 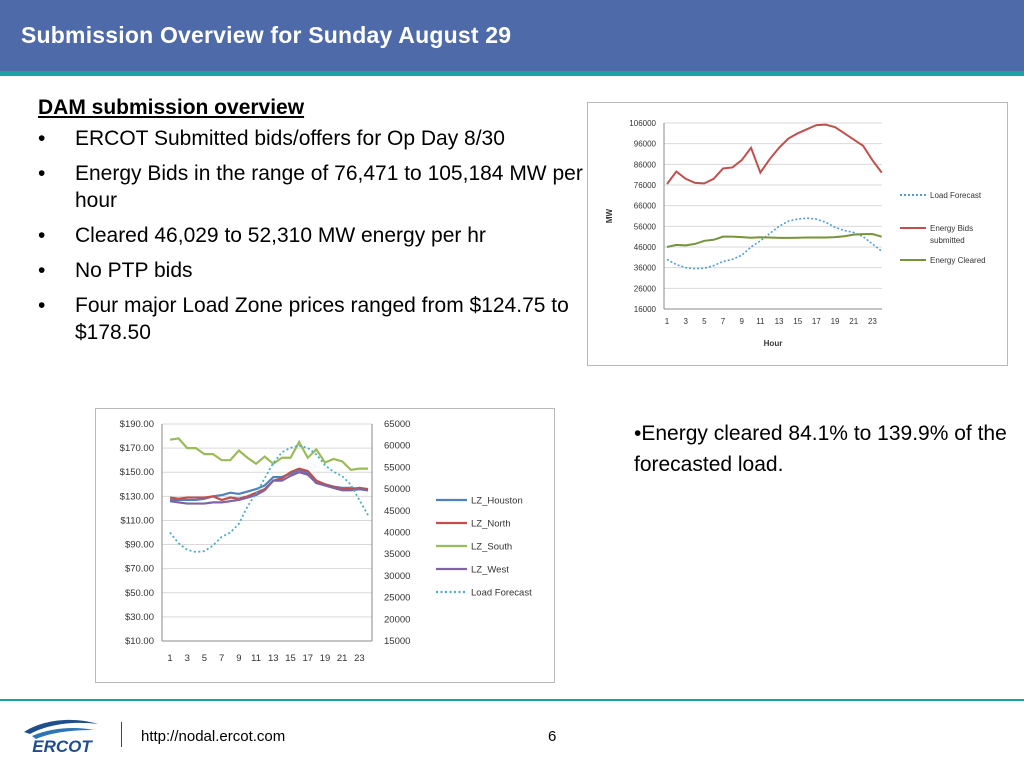 What do you see at coordinates (951, 228) in the screenshot?
I see `legend-label: Energy Bids` at bounding box center [951, 228].